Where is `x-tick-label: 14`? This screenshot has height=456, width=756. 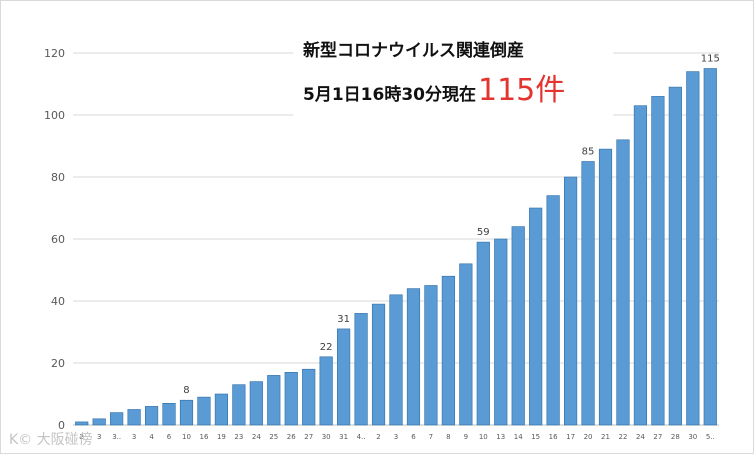
x-tick-label: 14 is located at coordinates (518, 437).